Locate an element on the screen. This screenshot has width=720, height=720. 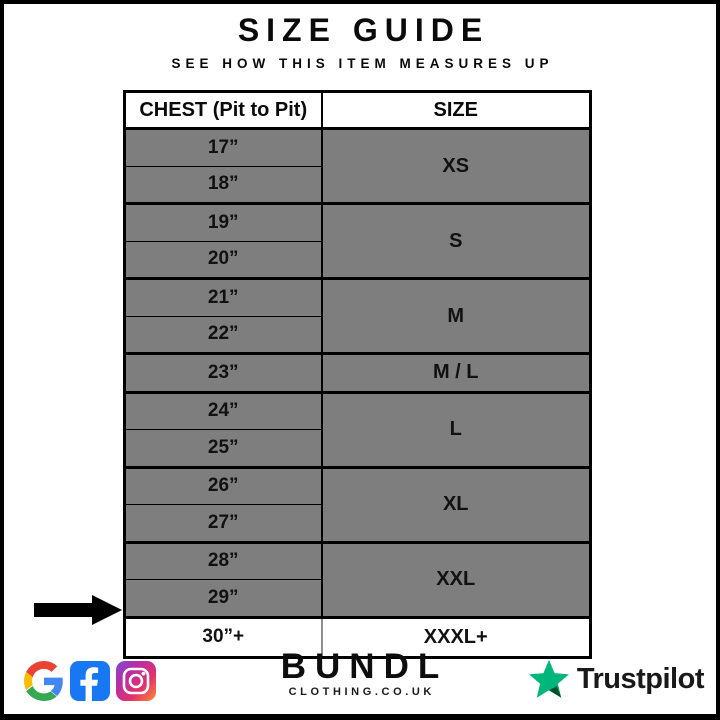
chest-cell: 27” is located at coordinates (223, 523).